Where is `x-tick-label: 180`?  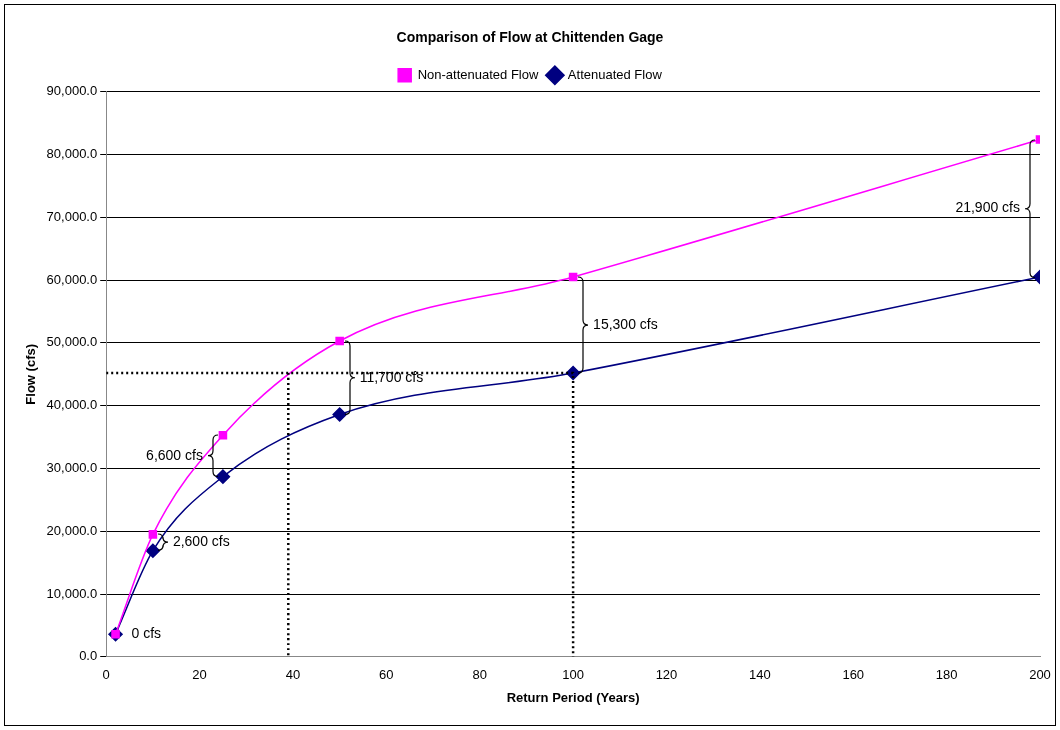
x-tick-label: 180 is located at coordinates (946, 675).